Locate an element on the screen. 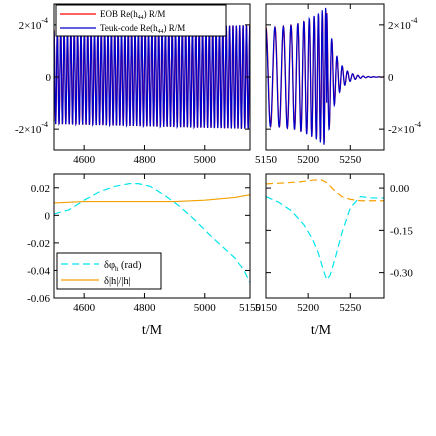  top-left-ytick-label: 0 is located at coordinates (49, 78).